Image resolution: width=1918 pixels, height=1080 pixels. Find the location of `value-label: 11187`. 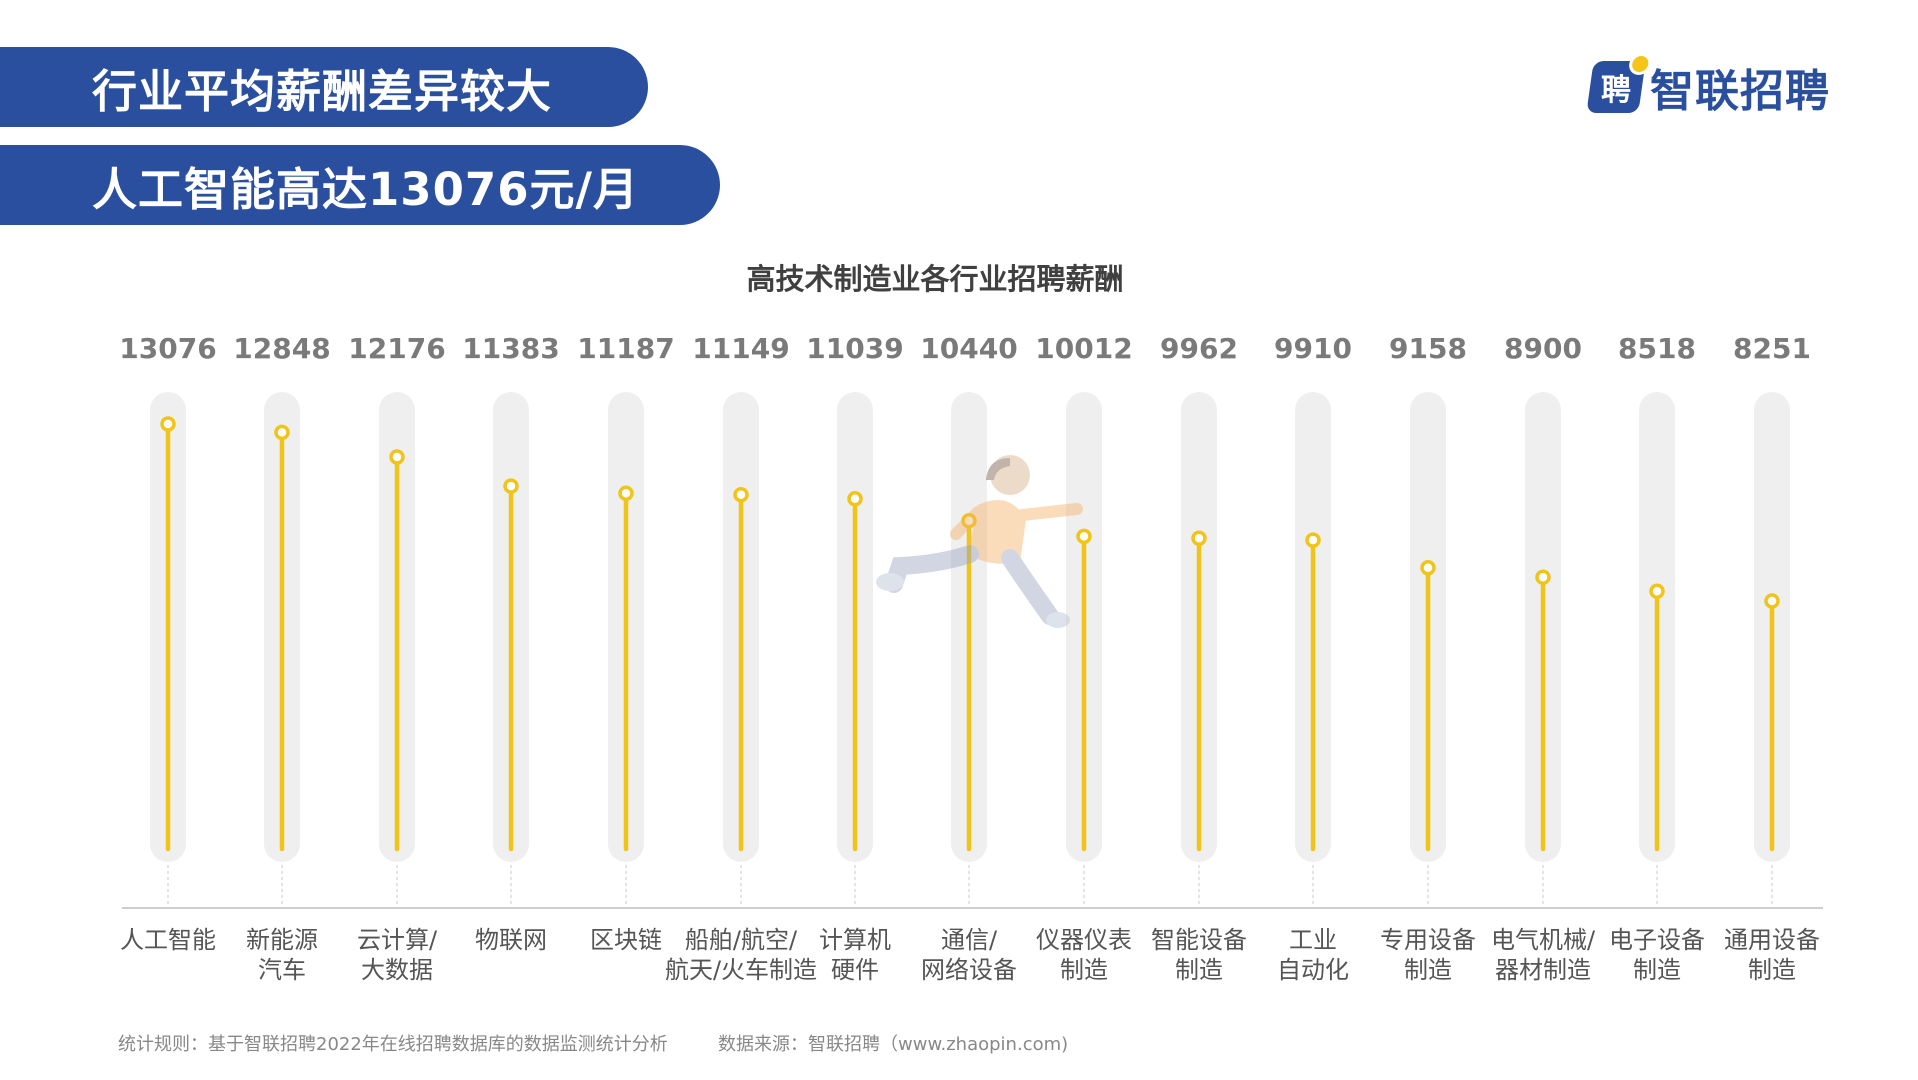

value-label: 11187 is located at coordinates (625, 348).